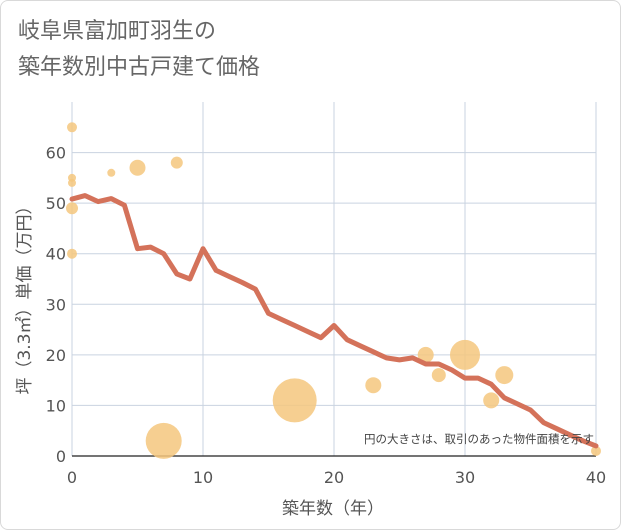 This screenshot has width=621, height=530. I want to click on y-tick-label: 50, so click(56, 203).